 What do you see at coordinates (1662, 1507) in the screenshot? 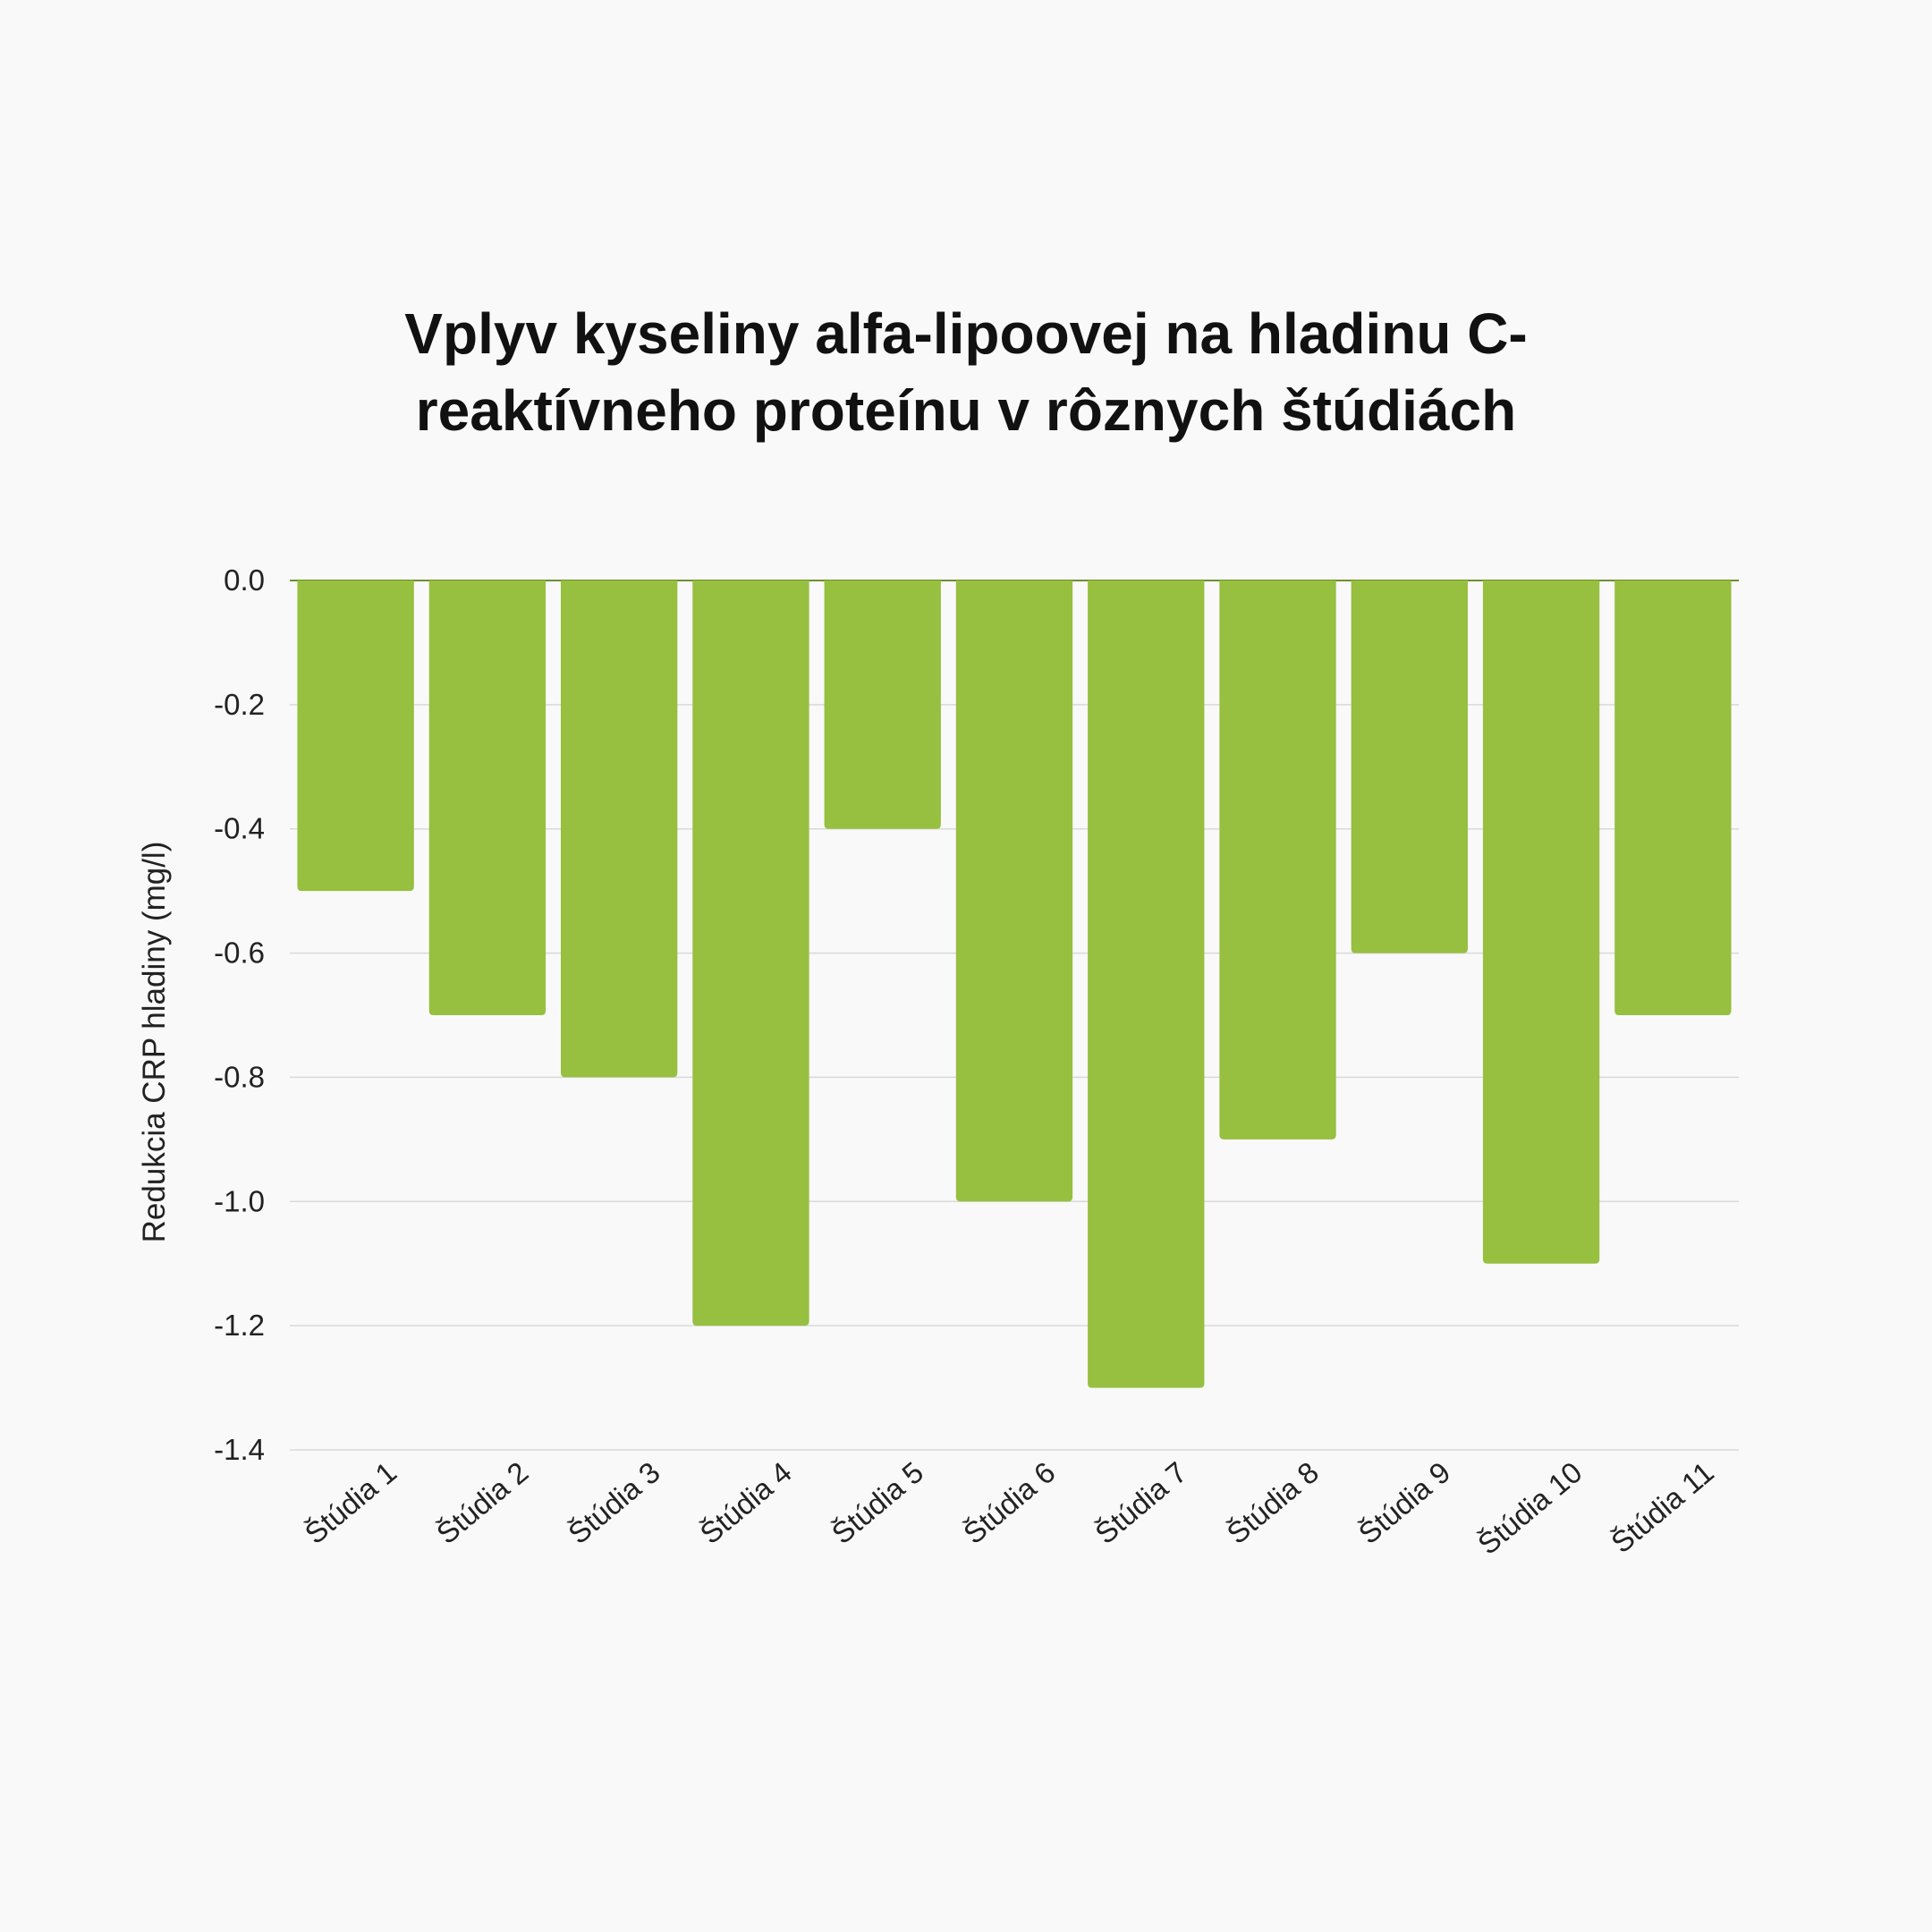
I see `x-tick-label: Štúdia 11` at bounding box center [1662, 1507].